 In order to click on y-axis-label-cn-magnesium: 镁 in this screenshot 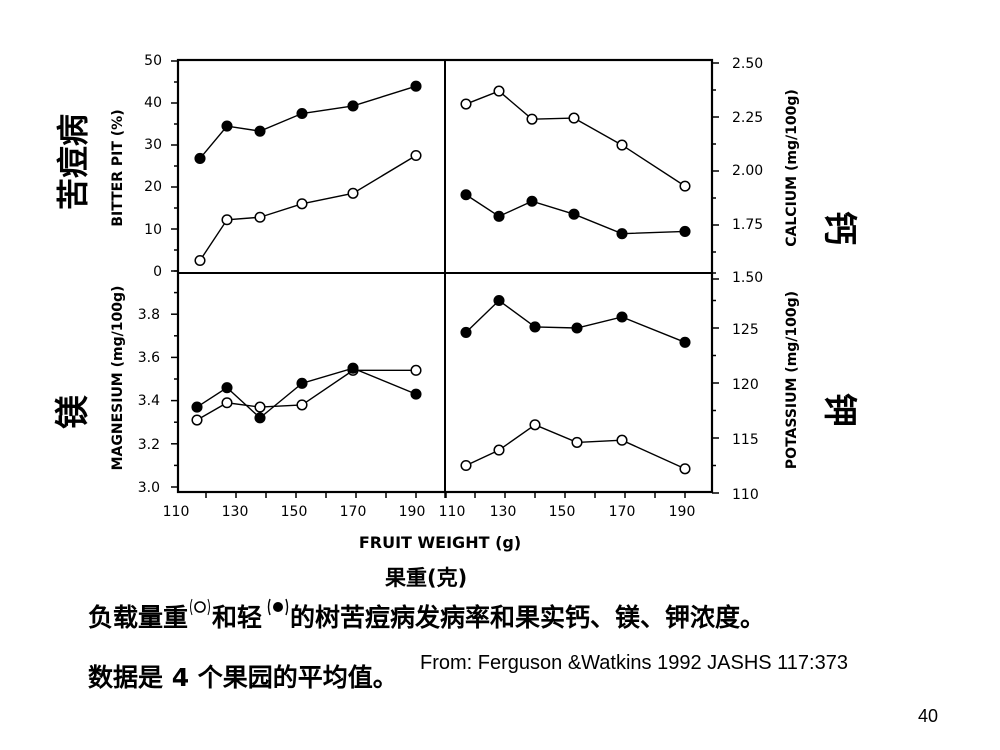, I will do `click(73, 412)`.